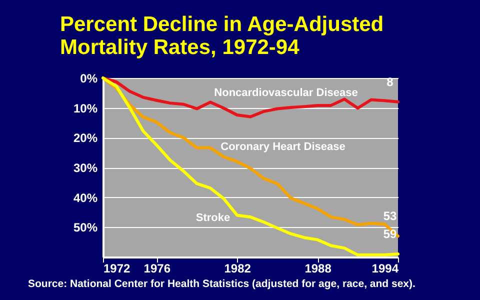 This screenshot has height=300, width=480. What do you see at coordinates (390, 234) in the screenshot?
I see `data-label: 59` at bounding box center [390, 234].